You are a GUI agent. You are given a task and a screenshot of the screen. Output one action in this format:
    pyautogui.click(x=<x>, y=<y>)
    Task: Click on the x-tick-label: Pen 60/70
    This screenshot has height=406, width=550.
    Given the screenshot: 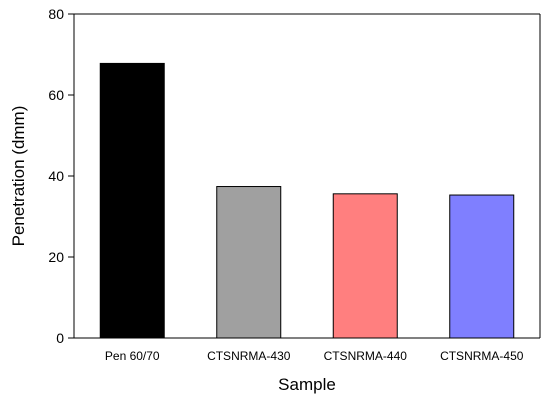 What is the action you would take?
    pyautogui.click(x=132, y=356)
    